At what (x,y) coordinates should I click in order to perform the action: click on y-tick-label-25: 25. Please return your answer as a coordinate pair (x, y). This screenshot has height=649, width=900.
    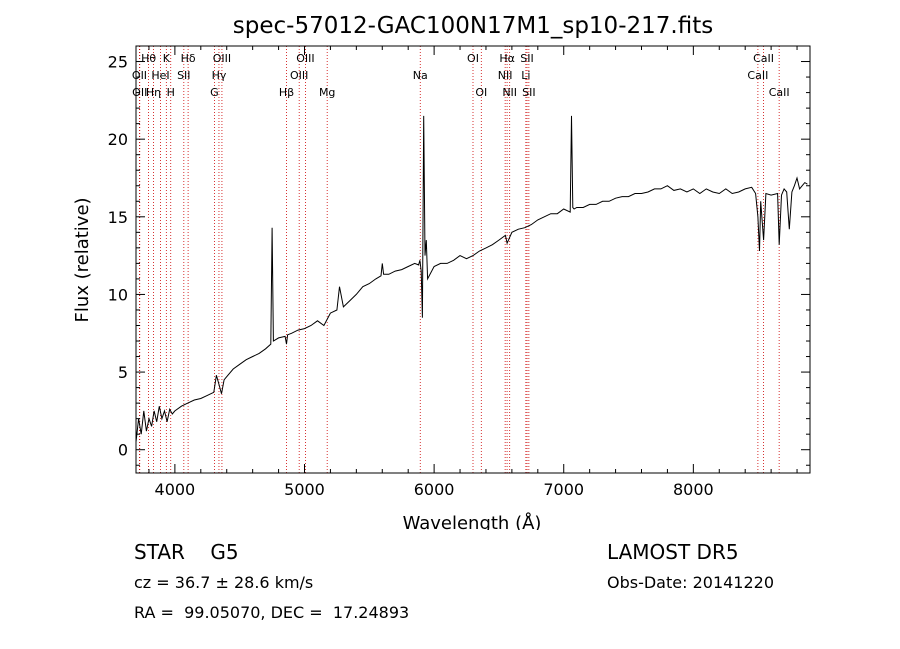
    Looking at the image, I should click on (118, 62).